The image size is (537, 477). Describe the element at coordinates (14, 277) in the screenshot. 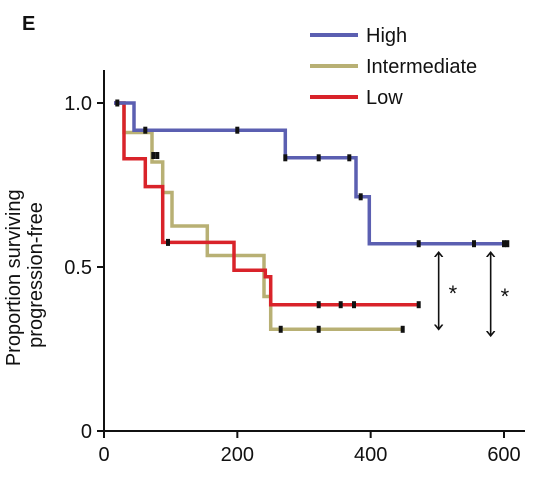

I see `y-axis-title-line-1: Proportion surviving` at that location.